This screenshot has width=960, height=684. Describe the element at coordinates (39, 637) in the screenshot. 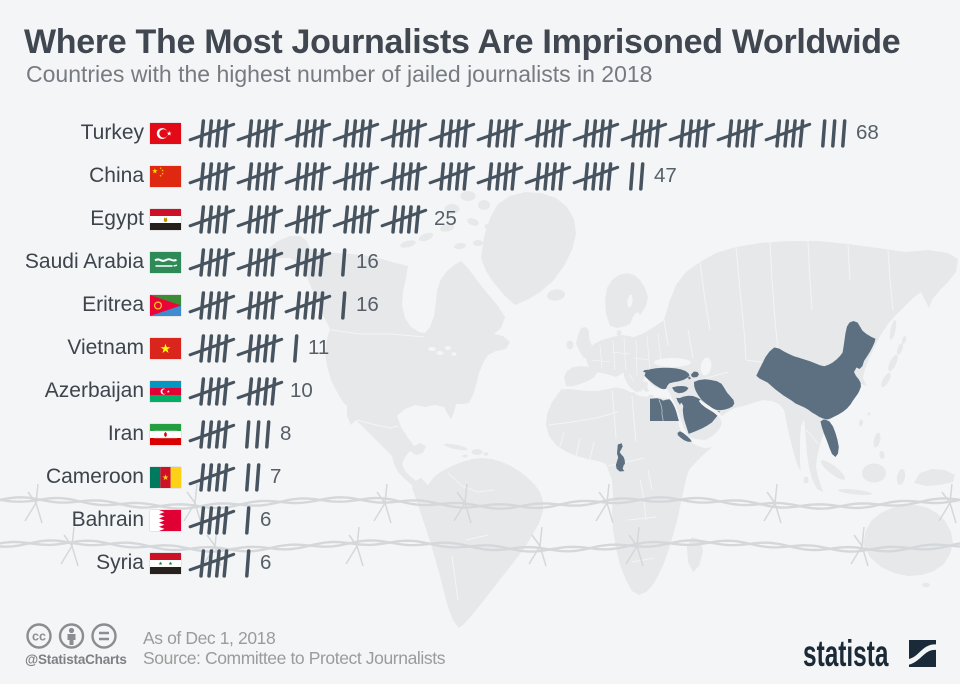

I see `svg-text: cc` at that location.